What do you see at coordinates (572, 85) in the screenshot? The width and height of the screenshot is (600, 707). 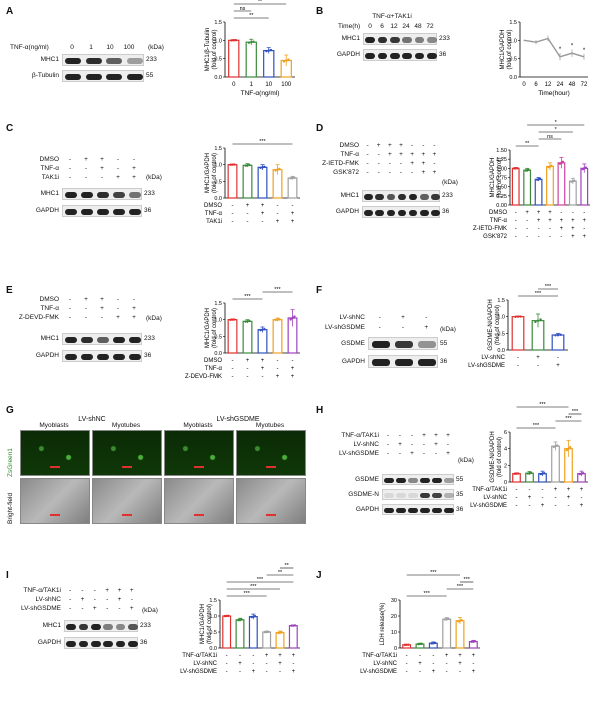 I see `x-tick-label: 48` at bounding box center [572, 85].